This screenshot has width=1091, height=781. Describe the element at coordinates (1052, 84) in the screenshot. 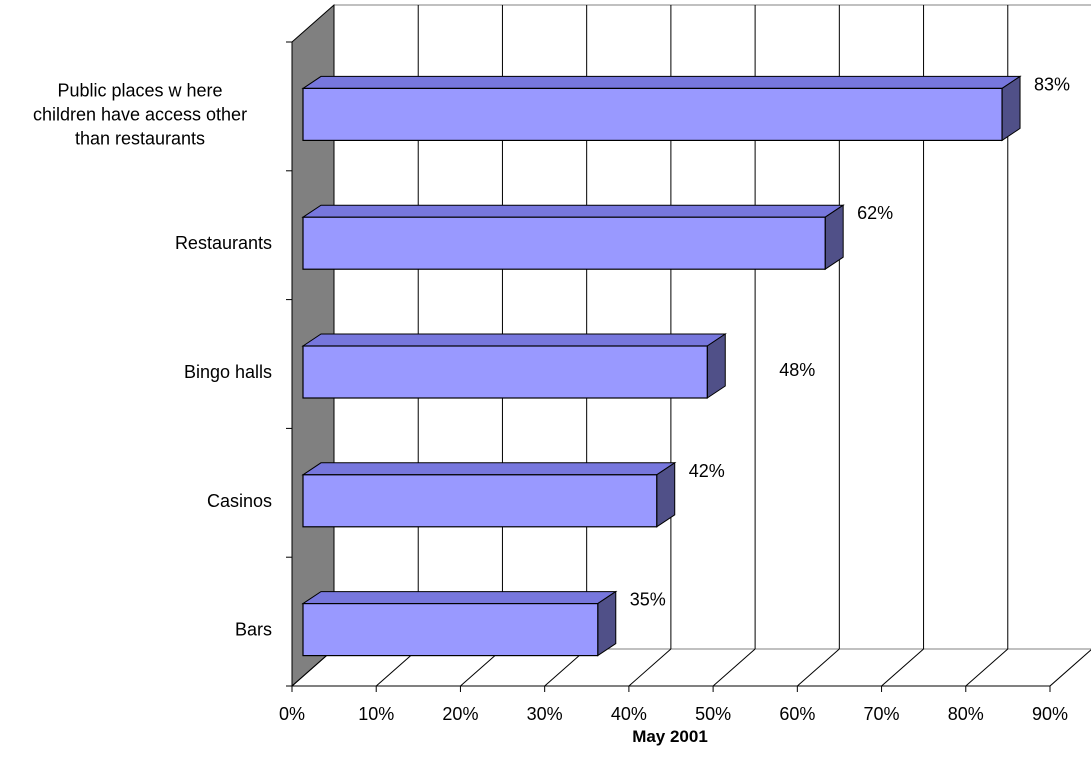

I see `data-label: 83%` at that location.